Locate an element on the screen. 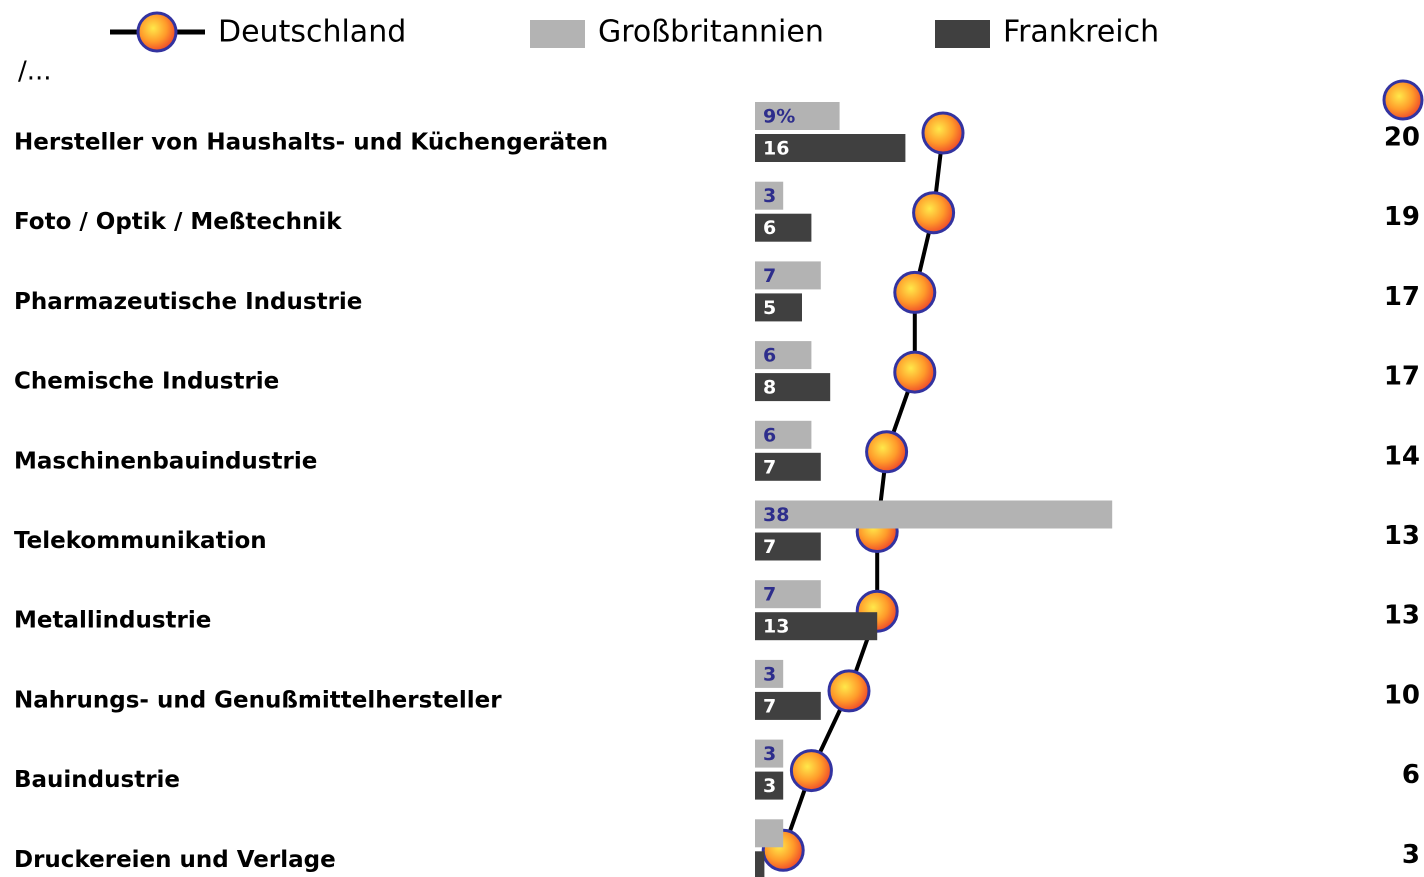  category-label: Nahrungs- und Genußmittelhersteller is located at coordinates (258, 700).